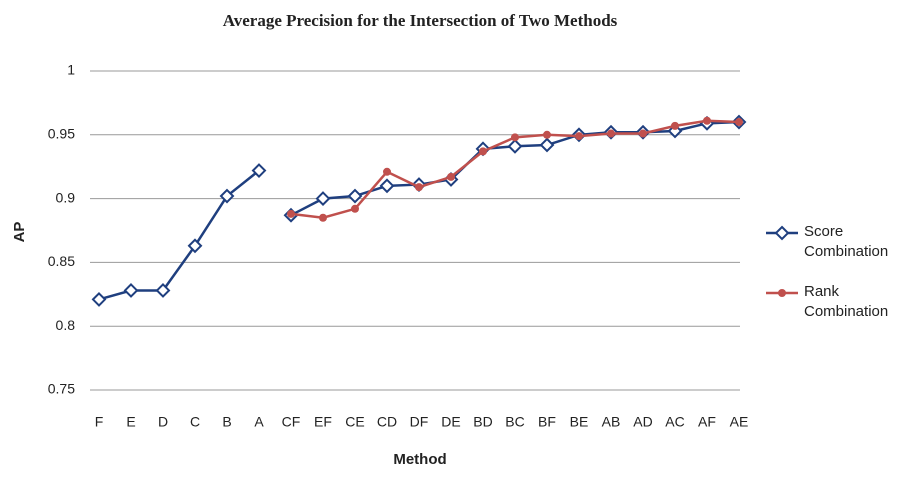  Describe the element at coordinates (387, 422) in the screenshot. I see `x-tick-label: CD` at that location.